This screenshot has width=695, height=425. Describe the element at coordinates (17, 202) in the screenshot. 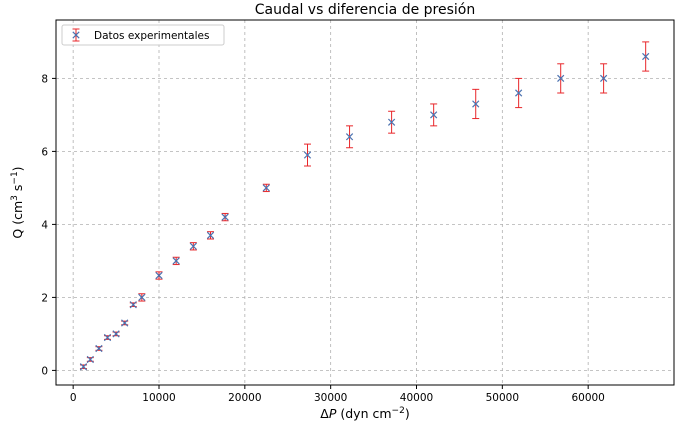

I see `y-axis-label: Q (cm3 s−1)` at that location.